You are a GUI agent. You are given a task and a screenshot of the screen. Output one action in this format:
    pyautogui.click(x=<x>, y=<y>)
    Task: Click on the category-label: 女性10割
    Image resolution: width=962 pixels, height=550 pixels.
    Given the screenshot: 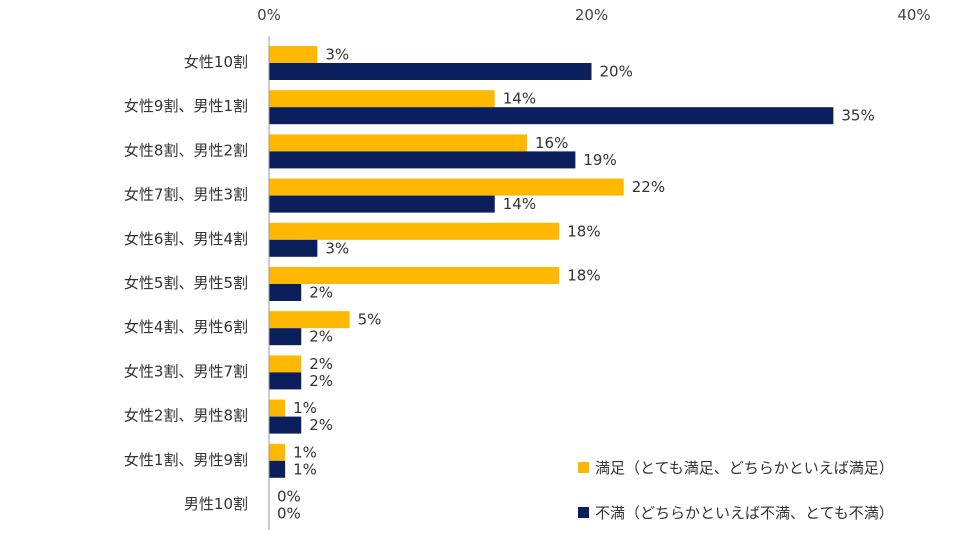 What is the action you would take?
    pyautogui.click(x=216, y=62)
    